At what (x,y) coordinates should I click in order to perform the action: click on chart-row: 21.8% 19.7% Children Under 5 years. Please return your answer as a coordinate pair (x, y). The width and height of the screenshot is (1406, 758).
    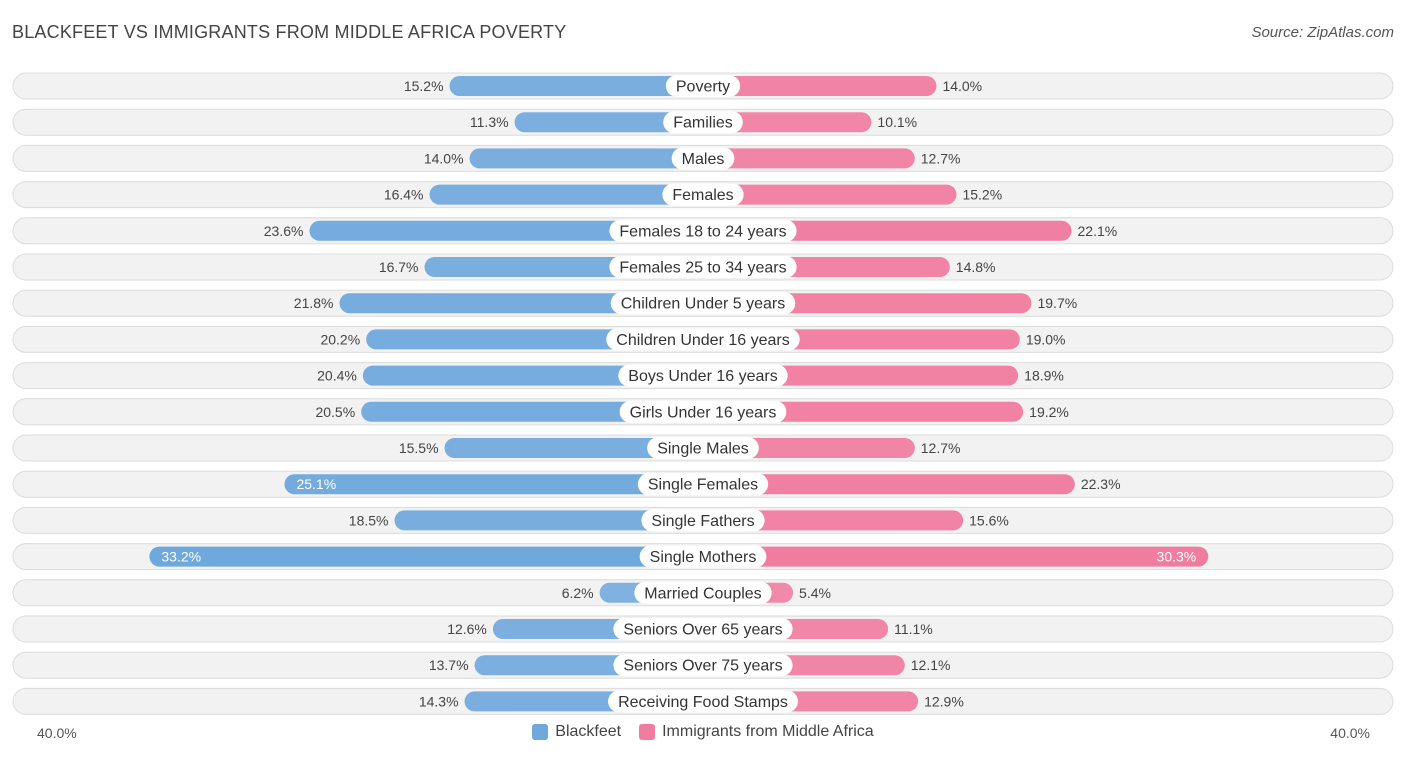
    Looking at the image, I should click on (703, 303).